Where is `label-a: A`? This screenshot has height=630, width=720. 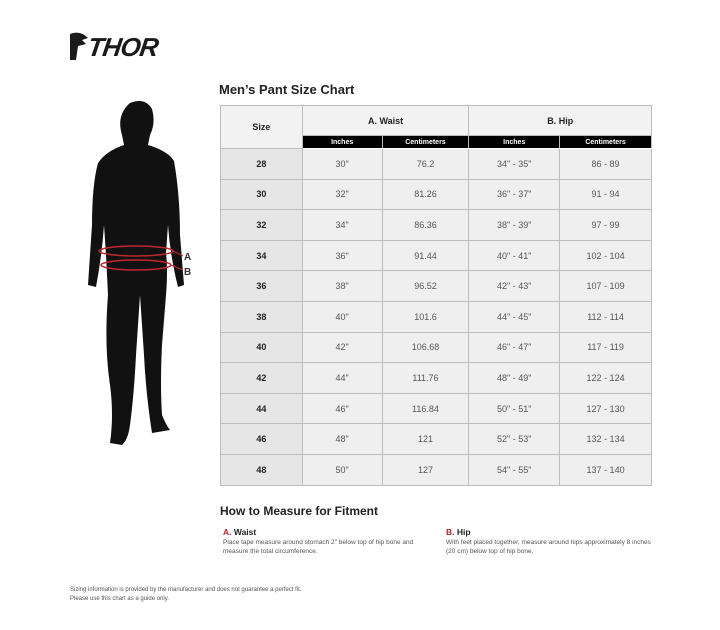
label-a: A is located at coordinates (187, 257).